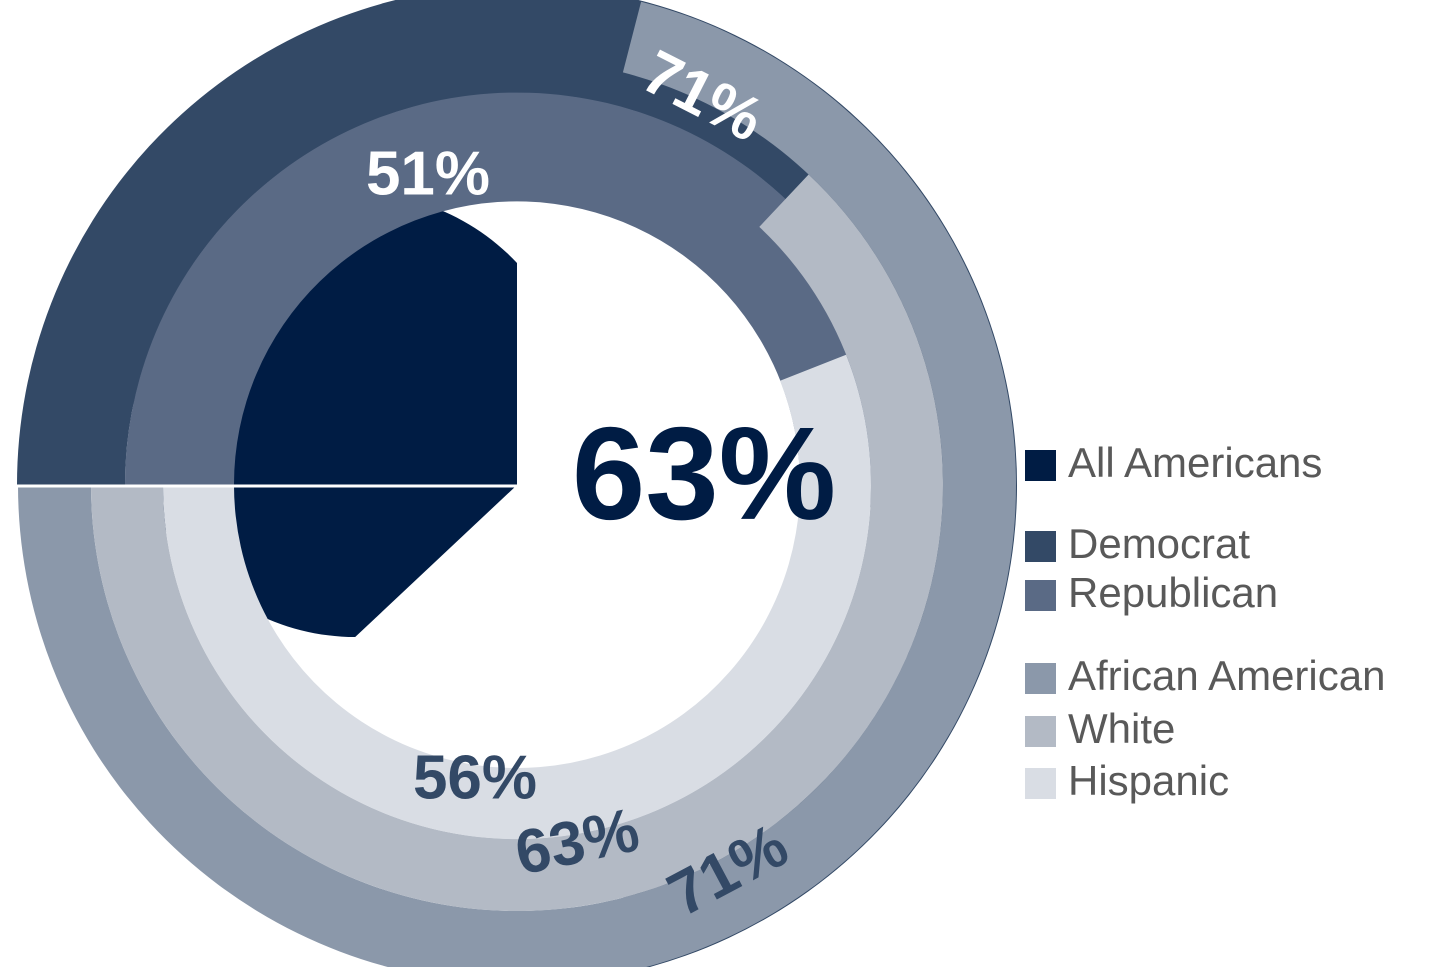  Describe the element at coordinates (1040, 678) in the screenshot. I see `legend-swatch-african-american` at that location.